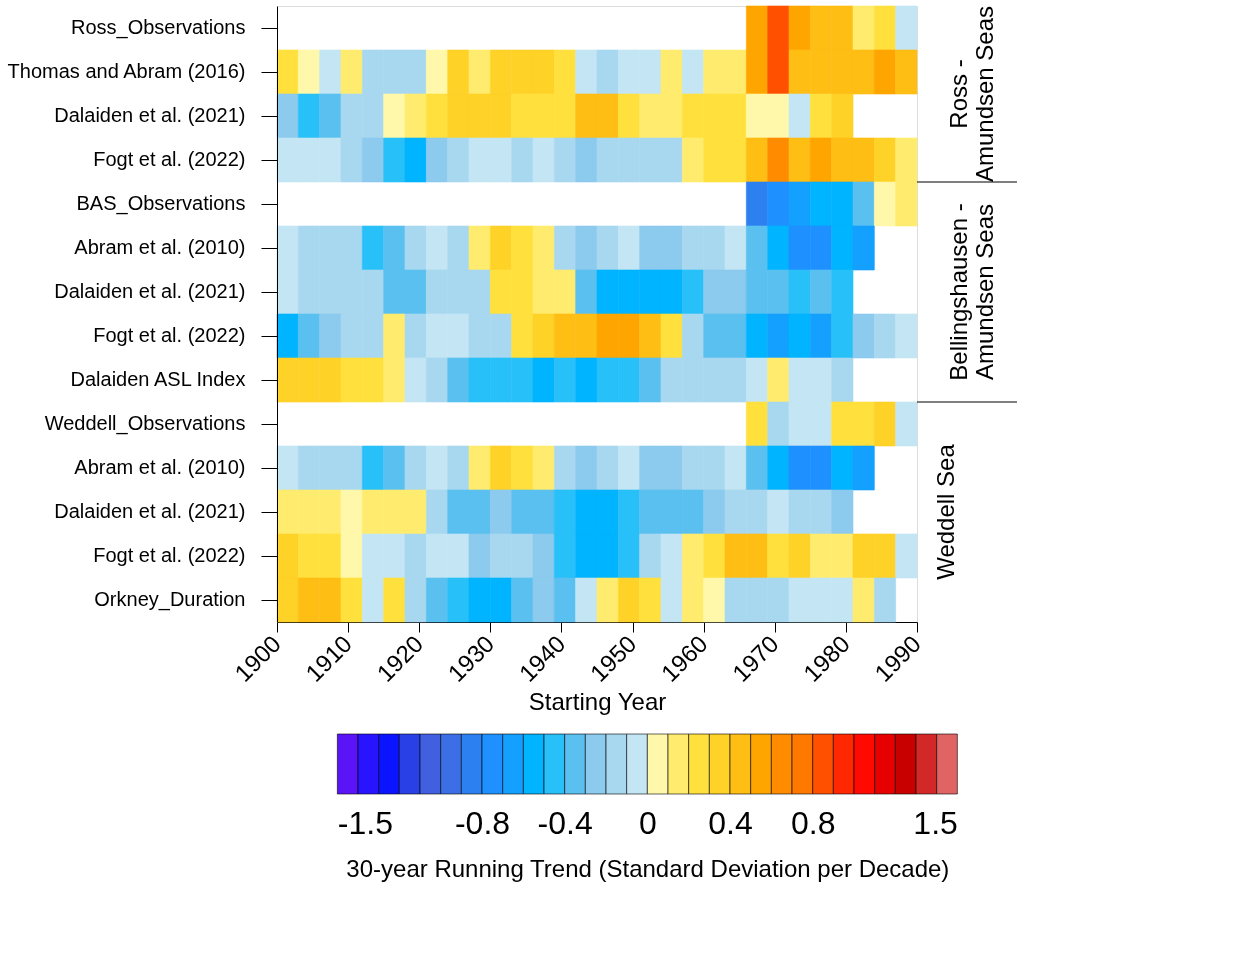 The height and width of the screenshot is (961, 1249). What do you see at coordinates (597, 701) in the screenshot?
I see `x-axis-title: Starting Year` at bounding box center [597, 701].